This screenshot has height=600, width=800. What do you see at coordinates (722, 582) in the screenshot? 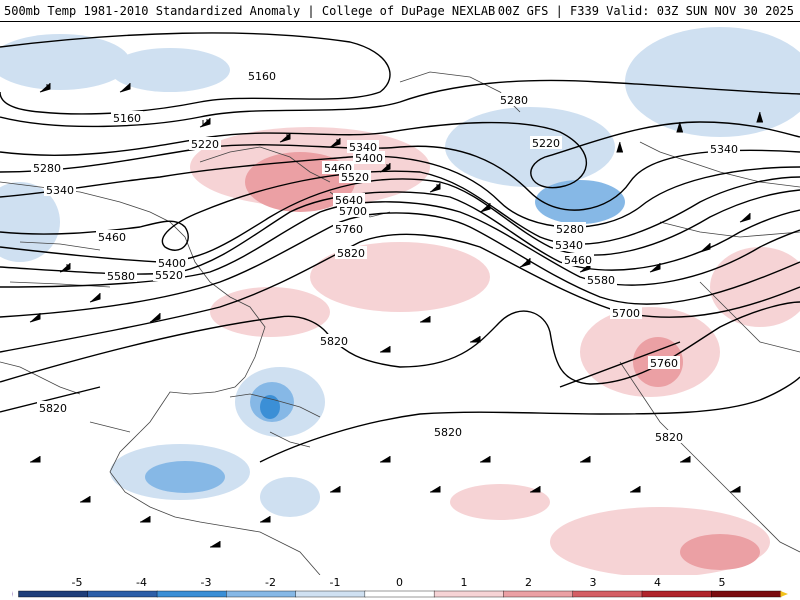
I see `legend-tick-label: 5` at bounding box center [722, 582].